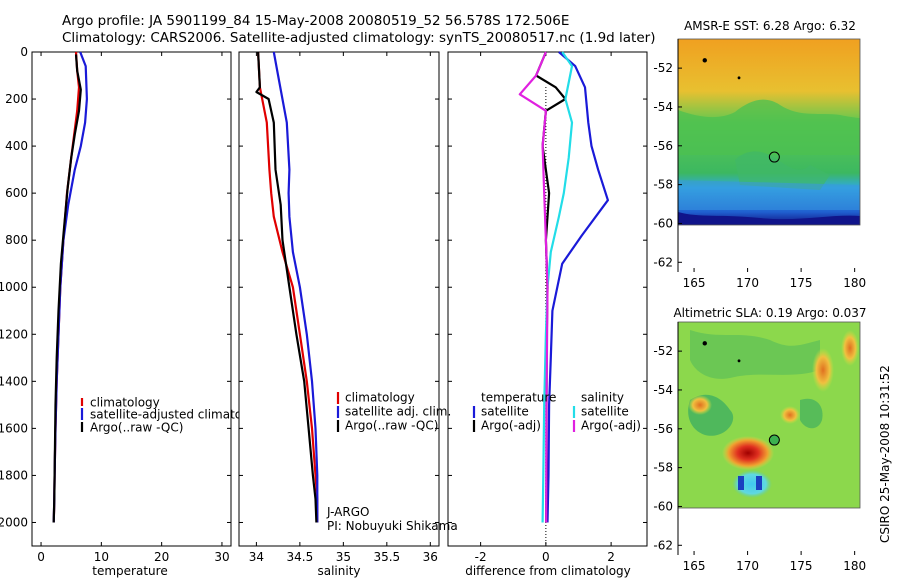 The width and height of the screenshot is (900, 580). I want to click on sla_map-ytick-label: -52, so click(663, 351).